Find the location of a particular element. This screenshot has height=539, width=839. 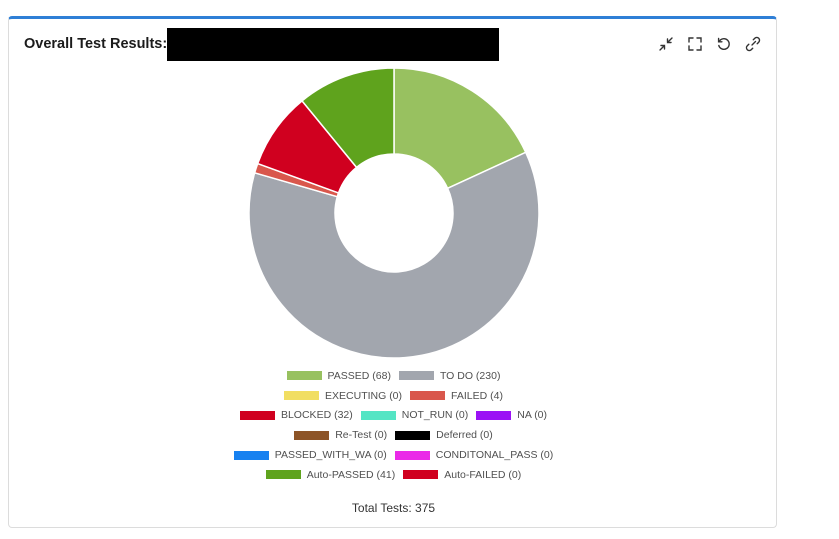

legend-item-passed-with-wa: PASSED_WITH_WA (0) is located at coordinates (310, 455).